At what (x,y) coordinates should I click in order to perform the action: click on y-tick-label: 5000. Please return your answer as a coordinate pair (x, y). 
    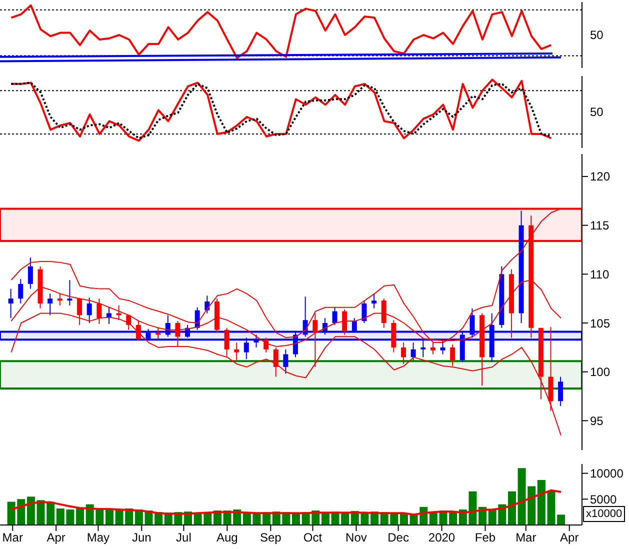
    Looking at the image, I should click on (604, 499).